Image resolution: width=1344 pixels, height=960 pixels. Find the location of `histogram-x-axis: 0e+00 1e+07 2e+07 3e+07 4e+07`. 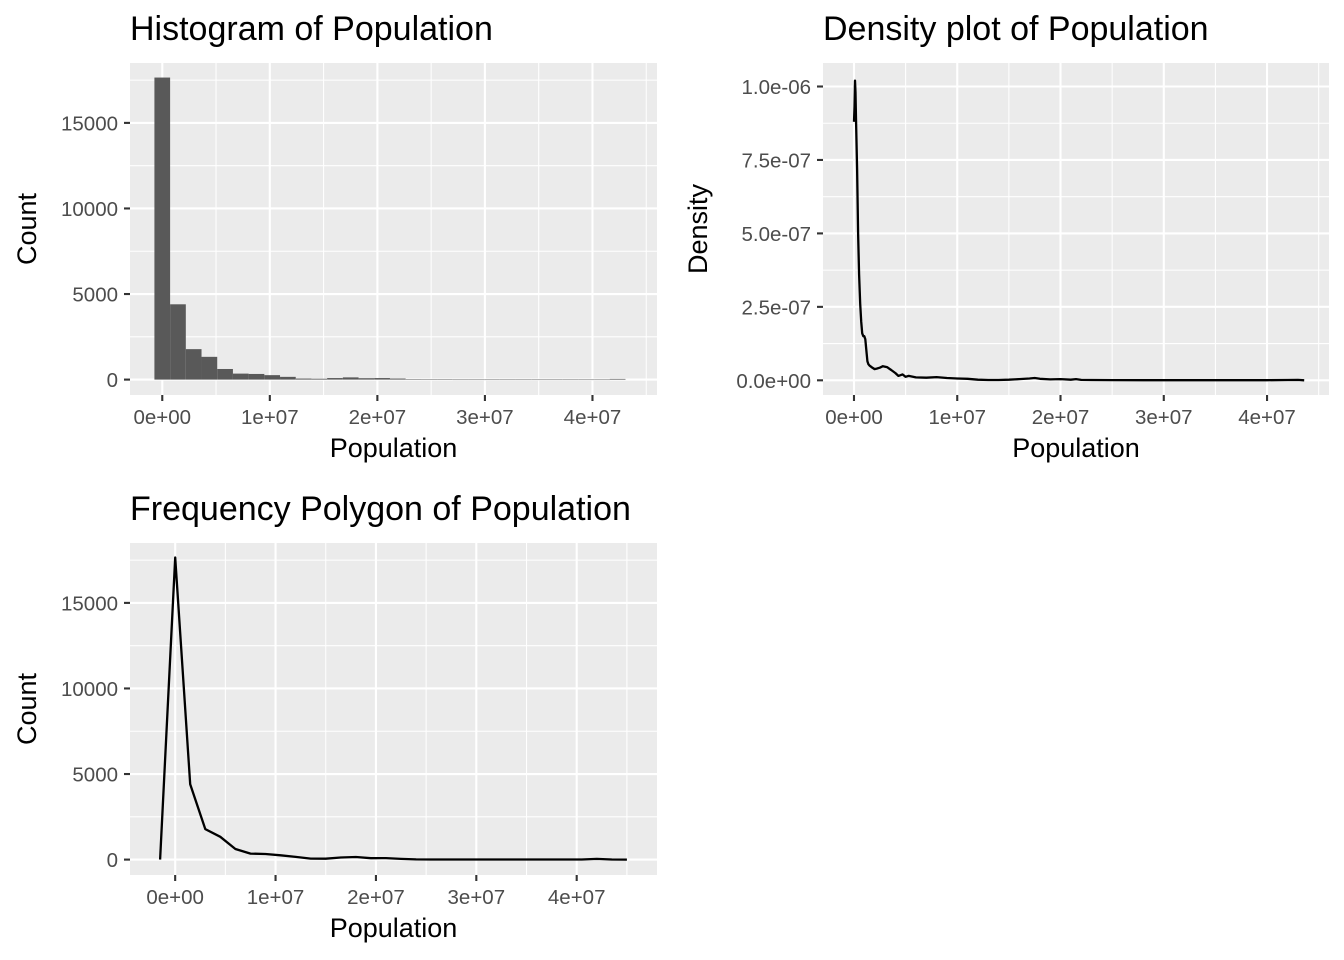

histogram-x-axis: 0e+00 1e+07 2e+07 3e+07 4e+07 is located at coordinates (377, 412).